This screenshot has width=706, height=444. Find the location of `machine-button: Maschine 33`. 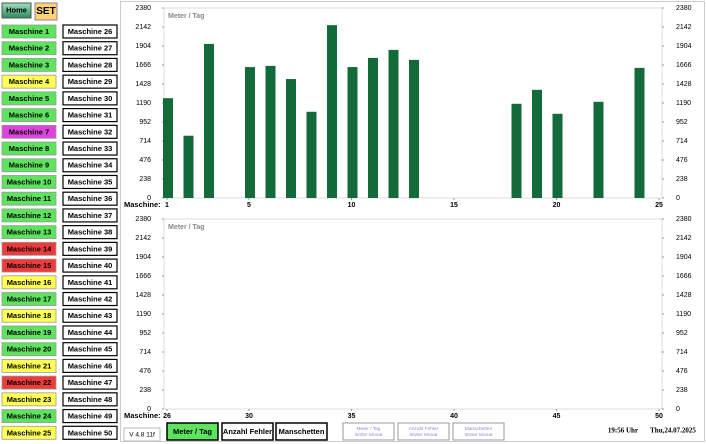

machine-button: Maschine 33 is located at coordinates (90, 148).